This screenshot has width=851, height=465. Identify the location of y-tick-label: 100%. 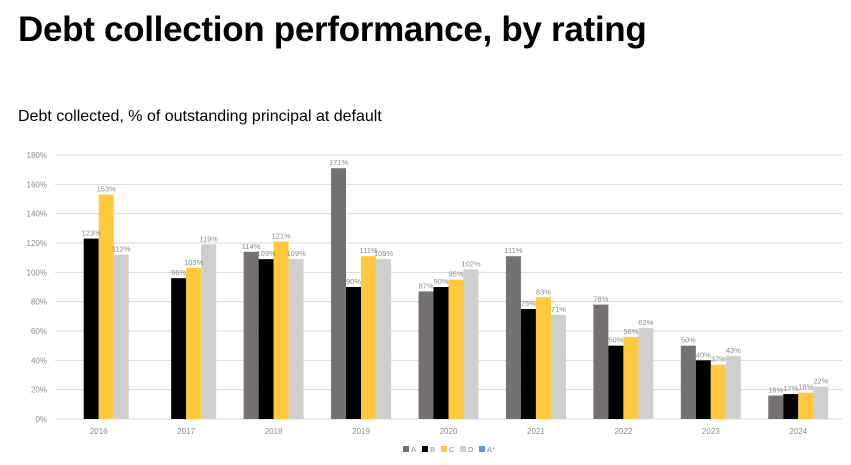
(37, 272).